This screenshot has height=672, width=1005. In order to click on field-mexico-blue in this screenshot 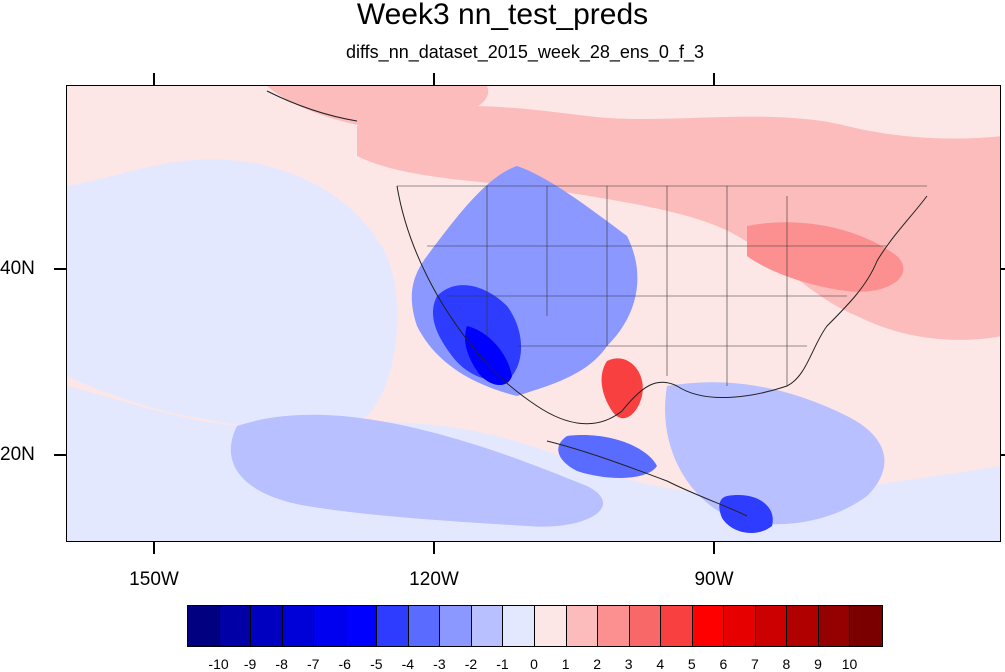, I will do `click(607, 456)`.